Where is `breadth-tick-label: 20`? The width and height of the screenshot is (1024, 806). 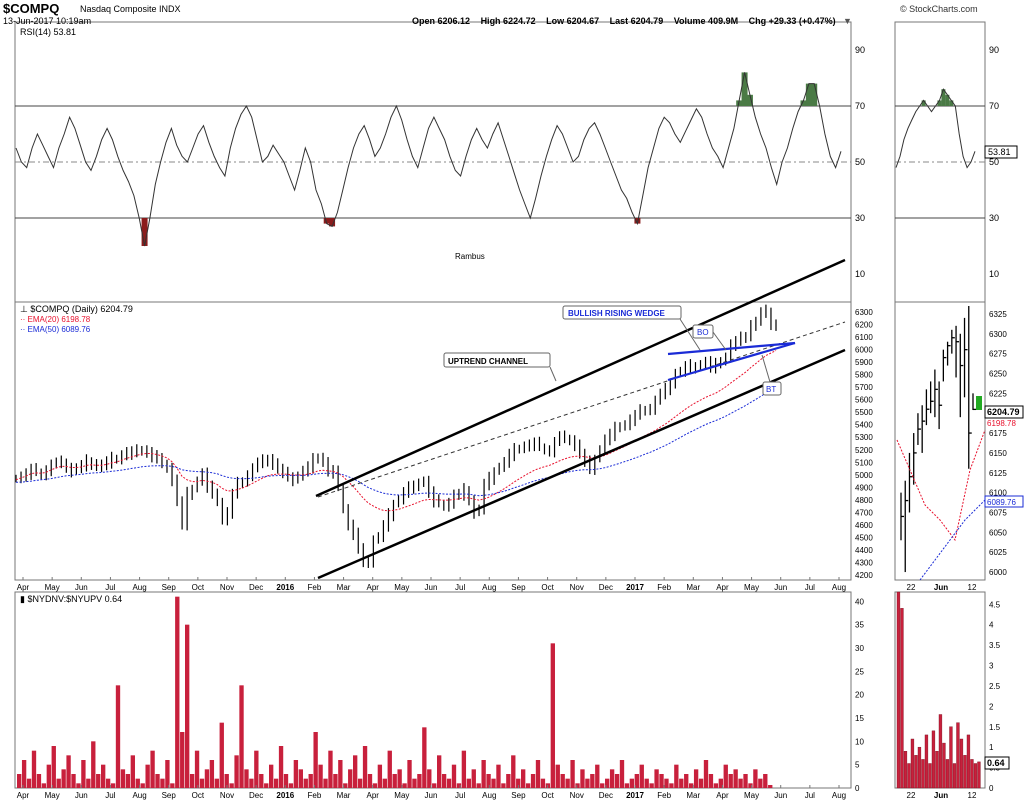 breadth-tick-label: 20 is located at coordinates (859, 695).